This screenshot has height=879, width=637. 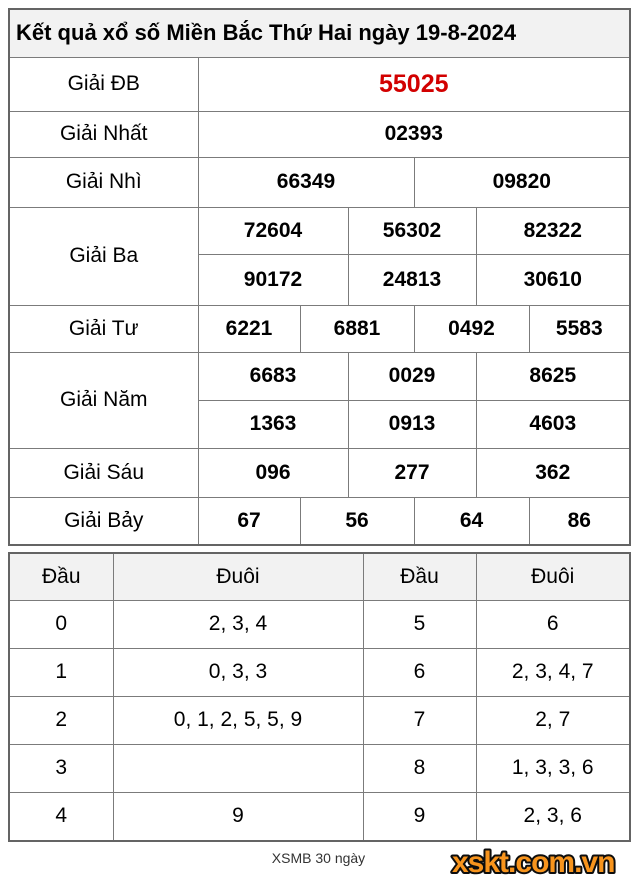 I want to click on head-cell: 6, so click(x=419, y=672).